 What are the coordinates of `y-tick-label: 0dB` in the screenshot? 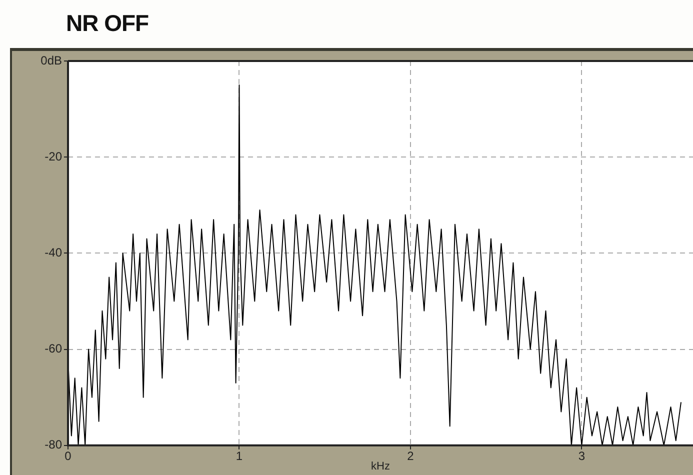 It's located at (51, 60).